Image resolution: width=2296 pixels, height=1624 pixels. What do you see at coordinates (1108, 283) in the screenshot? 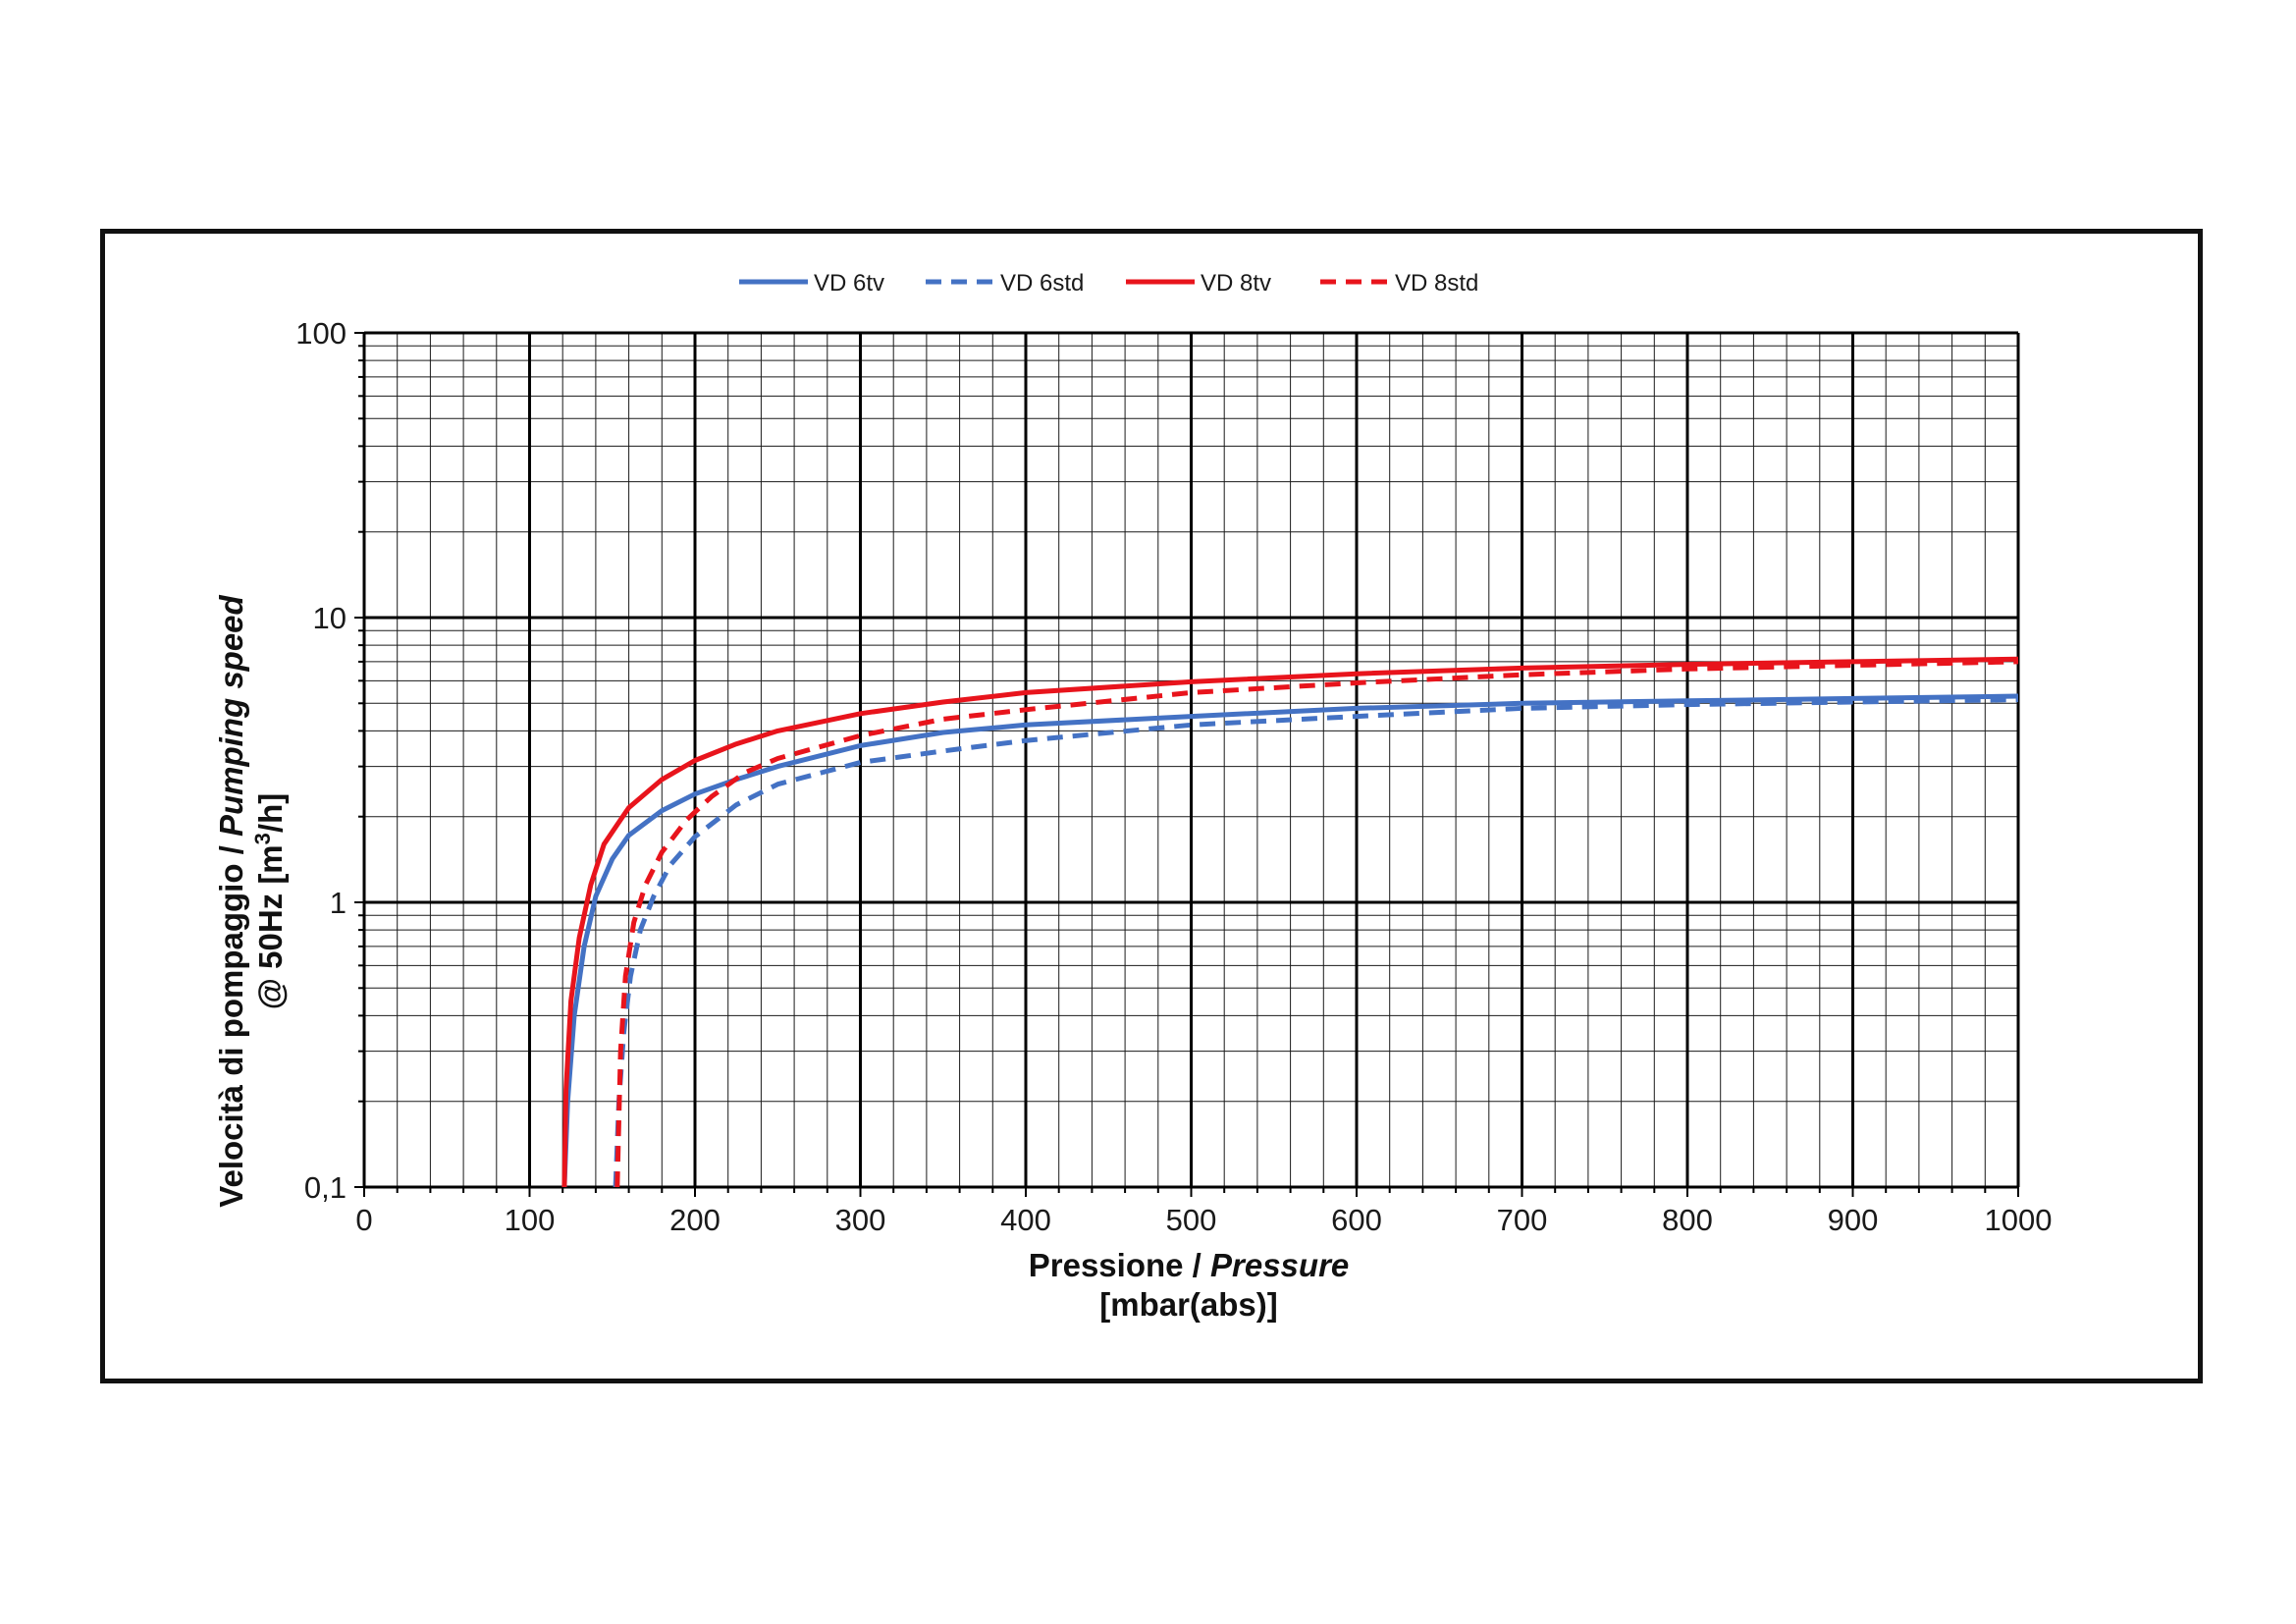
I see `legend: VD 6tv VD 6std VD 8tv VD 8std` at bounding box center [1108, 283].